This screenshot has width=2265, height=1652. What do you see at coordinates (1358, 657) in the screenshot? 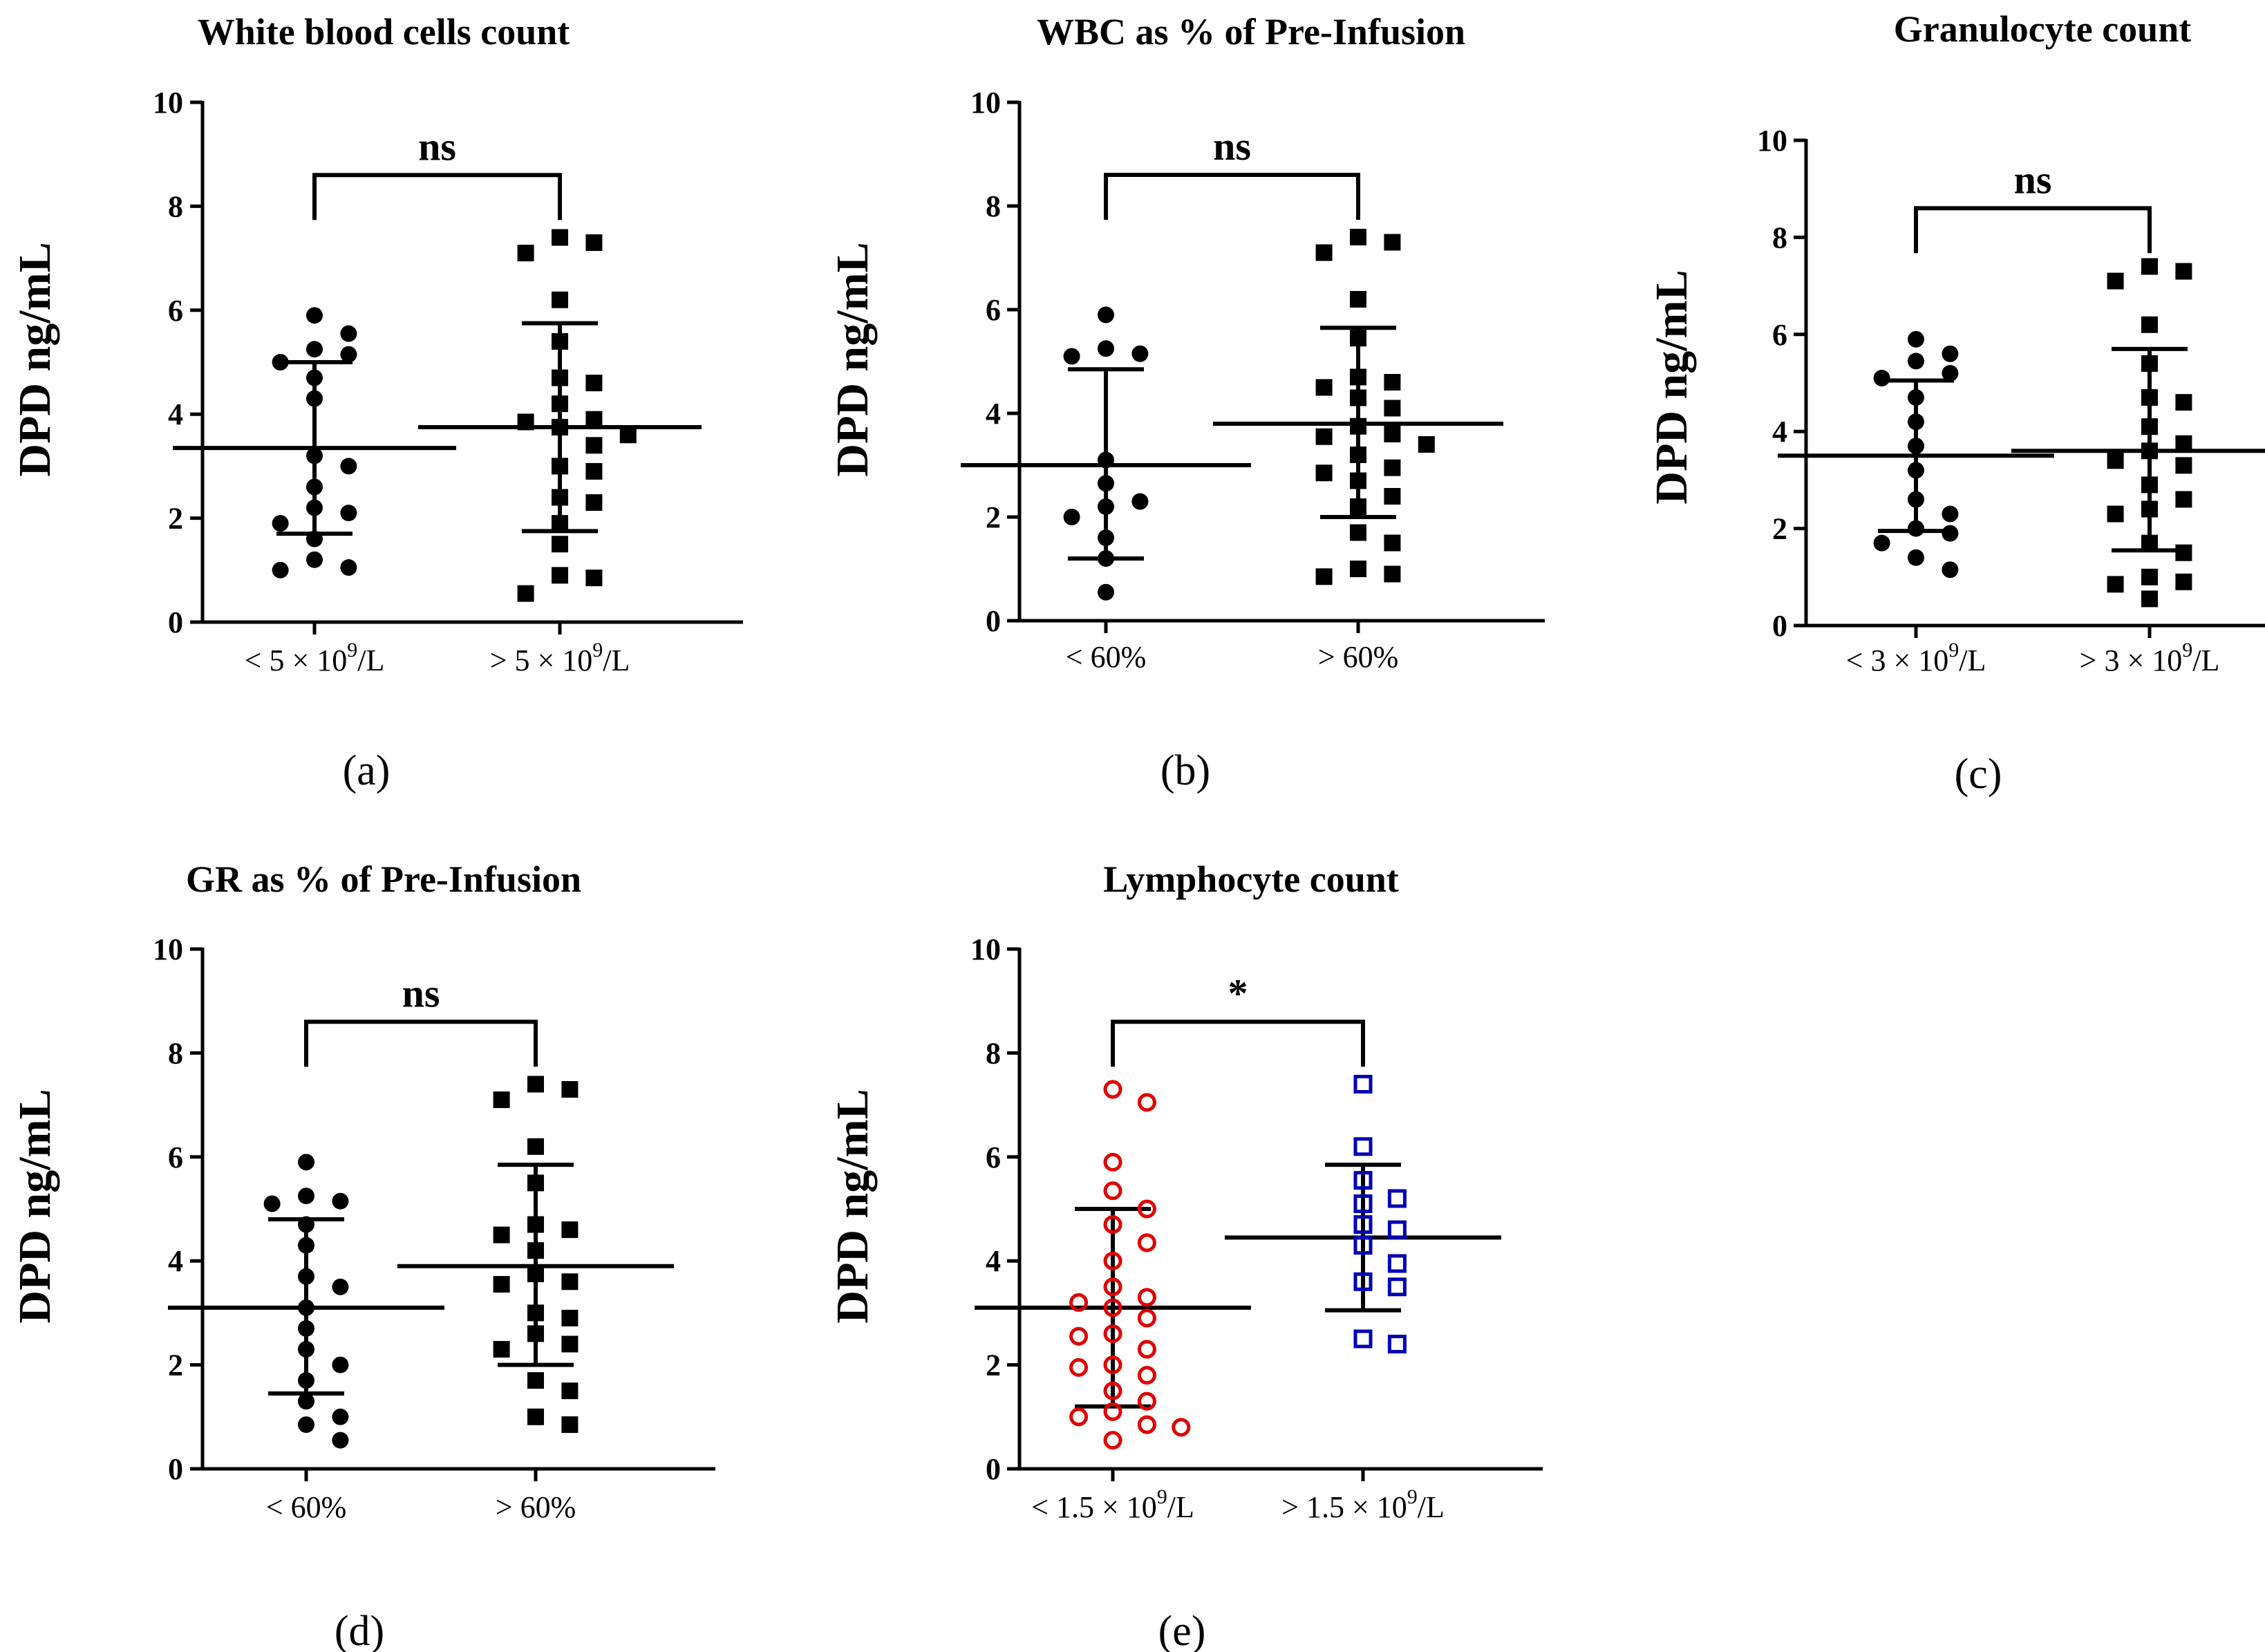
I see `x-tick-label: > 60%` at bounding box center [1358, 657].